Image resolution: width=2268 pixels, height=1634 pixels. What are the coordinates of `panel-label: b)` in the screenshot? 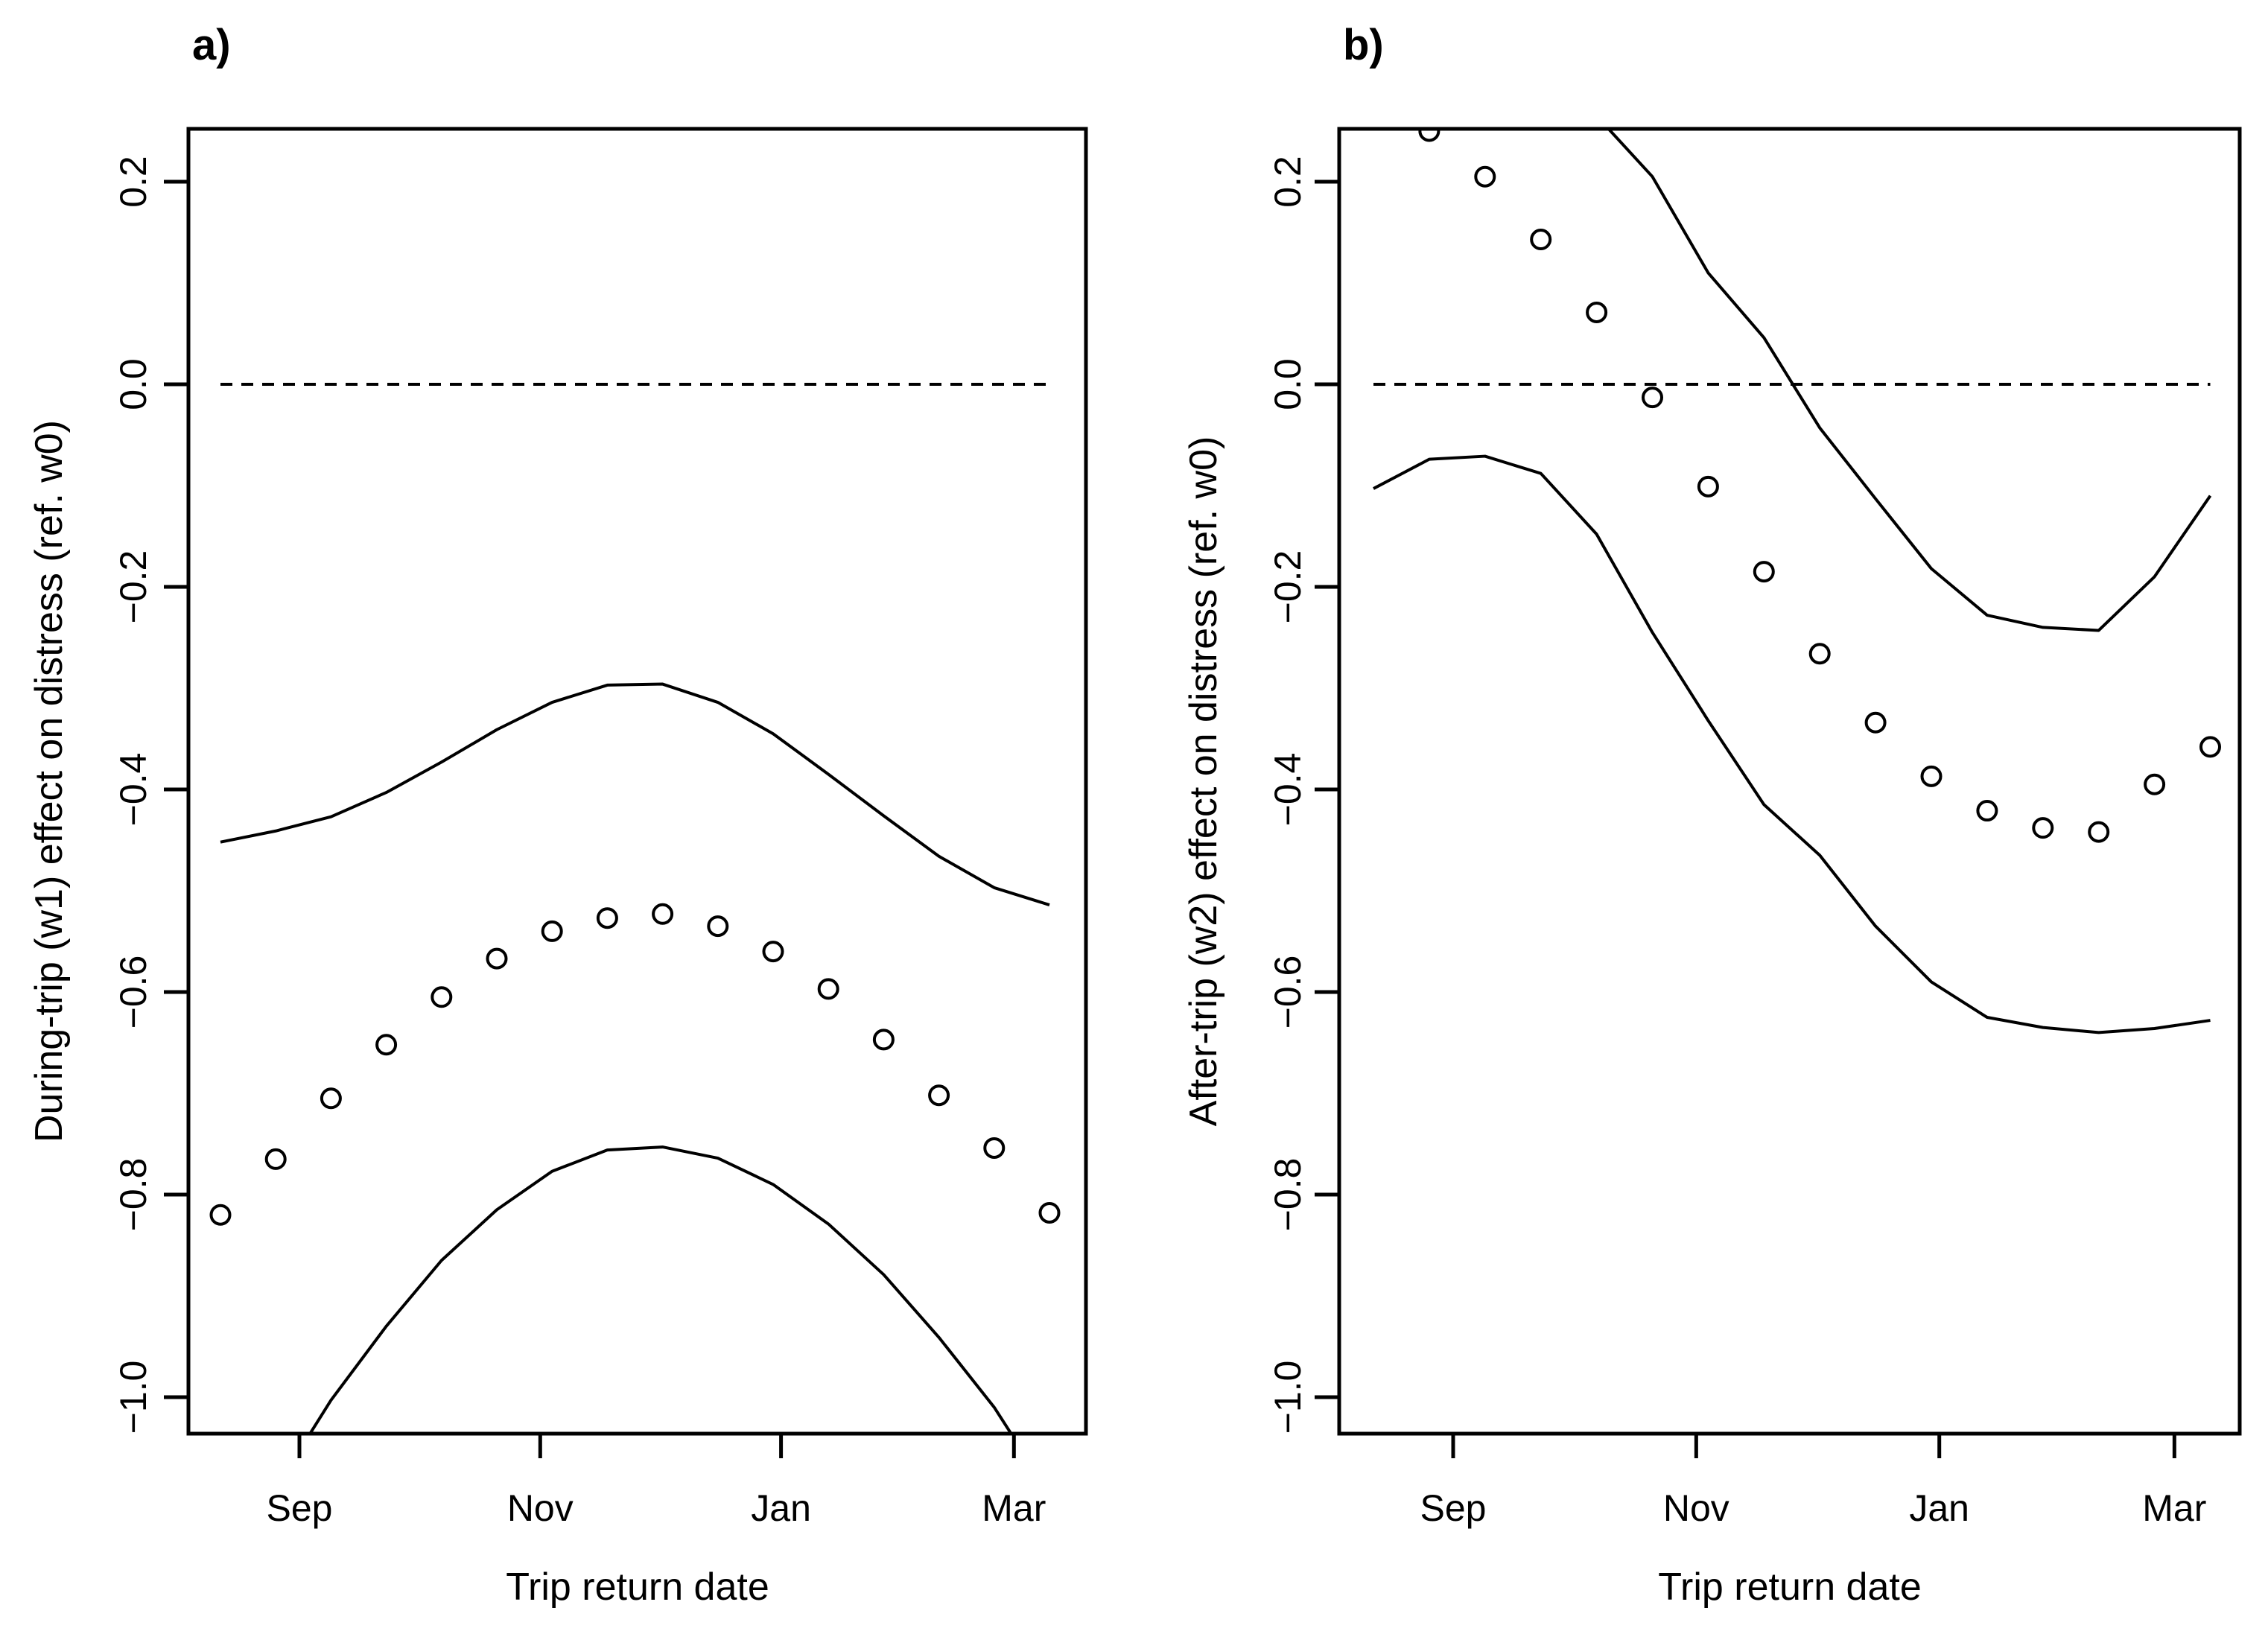 It's located at (1363, 45).